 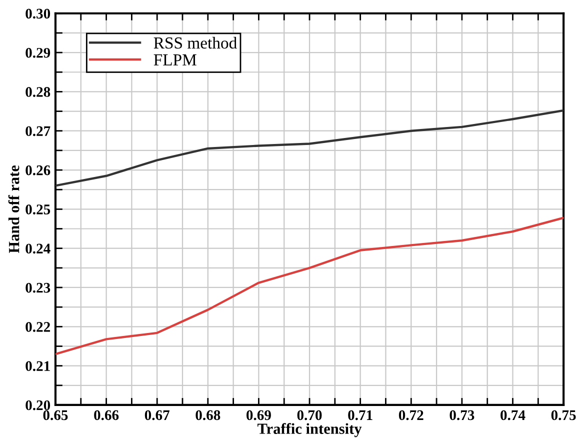 I want to click on x-tick-label: 0.68, so click(x=208, y=415).